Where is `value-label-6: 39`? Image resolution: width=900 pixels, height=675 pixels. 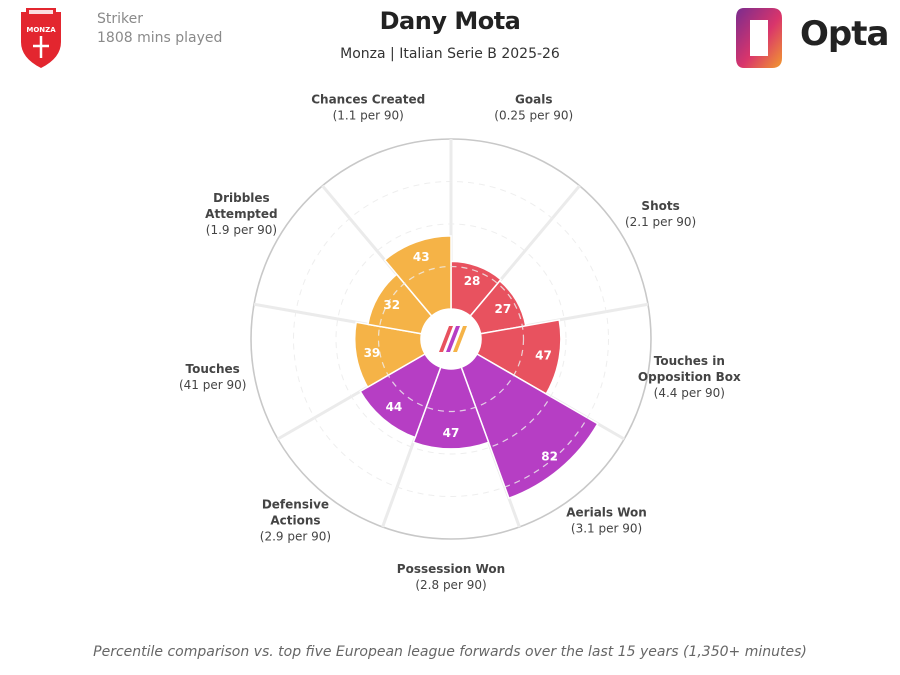 value-label-6: 39 is located at coordinates (372, 353).